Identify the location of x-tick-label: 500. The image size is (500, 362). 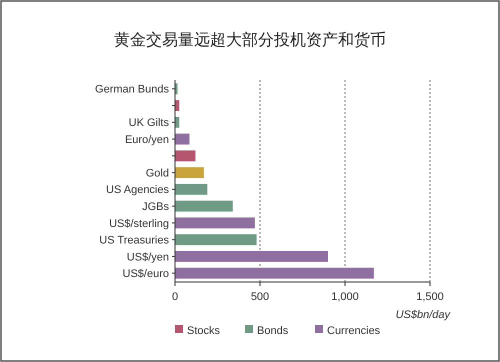
(260, 297).